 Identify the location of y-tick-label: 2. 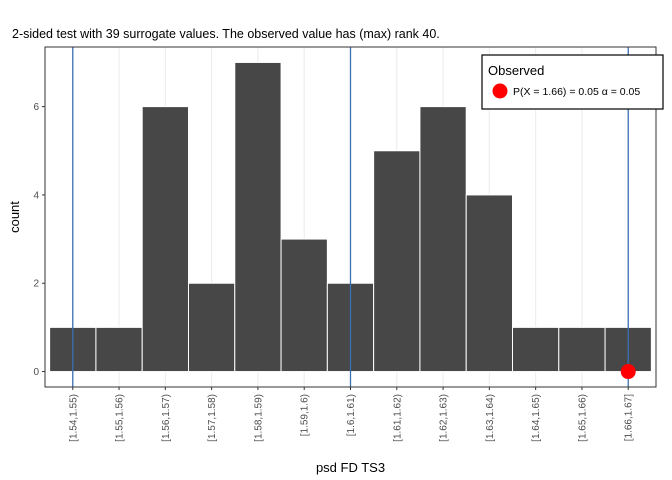
(36, 284).